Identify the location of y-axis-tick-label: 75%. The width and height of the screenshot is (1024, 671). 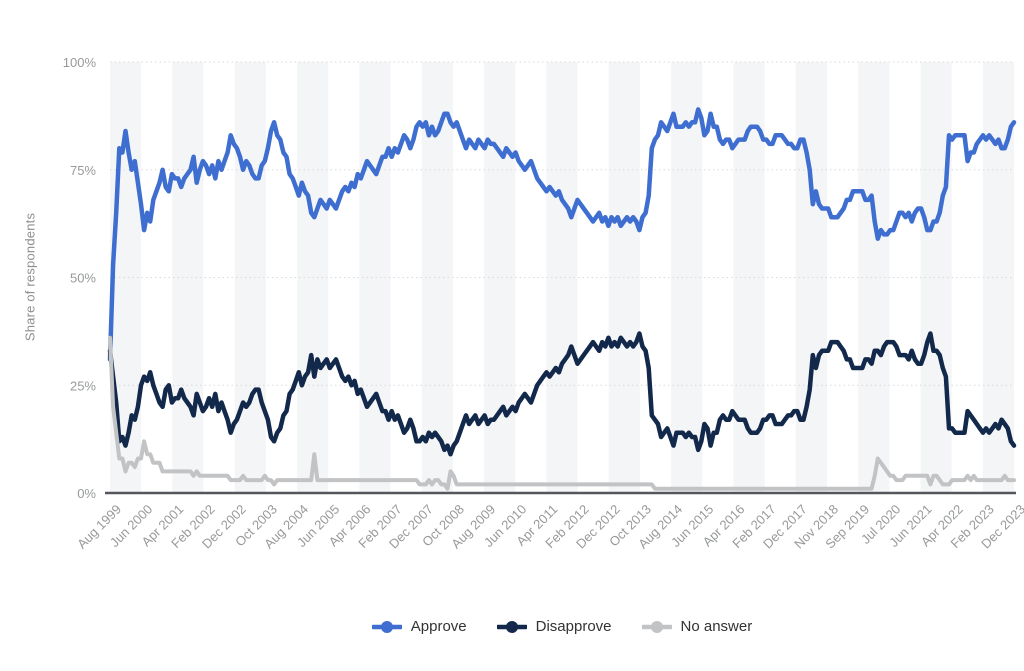
(83, 170).